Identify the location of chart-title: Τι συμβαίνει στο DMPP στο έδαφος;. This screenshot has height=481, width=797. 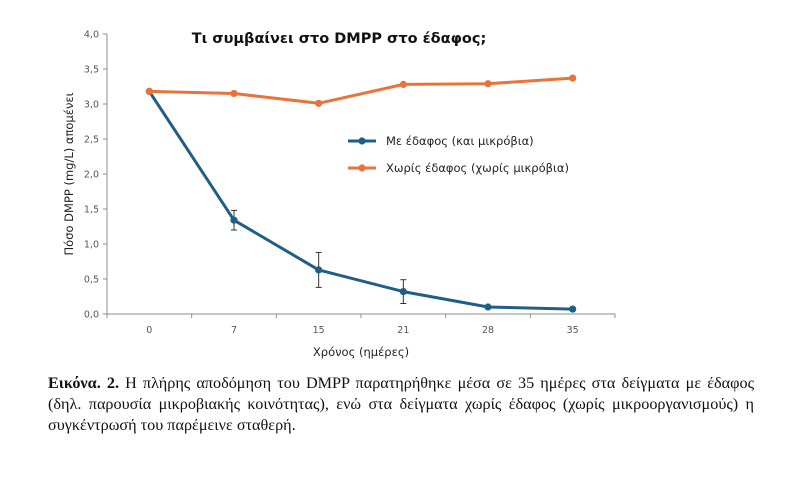
(339, 39).